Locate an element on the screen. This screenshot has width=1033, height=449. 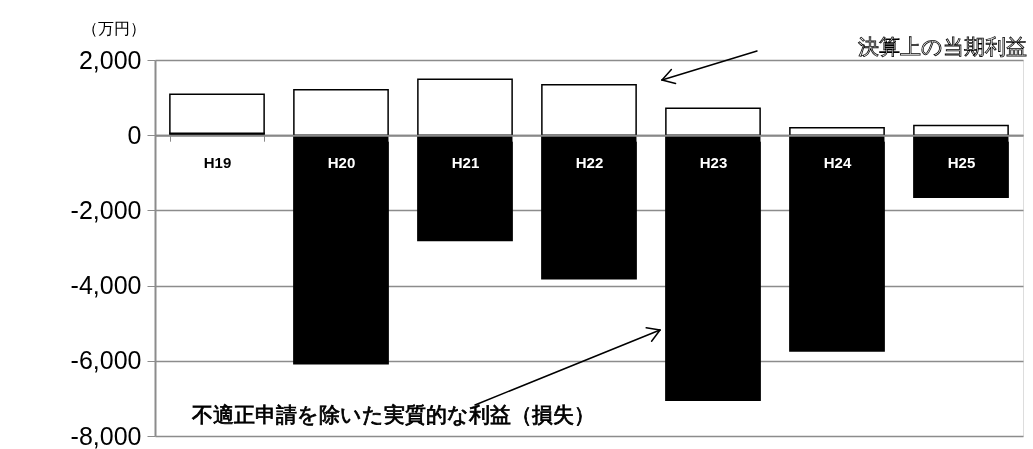
y-tick-label: 0 is located at coordinates (134, 134).